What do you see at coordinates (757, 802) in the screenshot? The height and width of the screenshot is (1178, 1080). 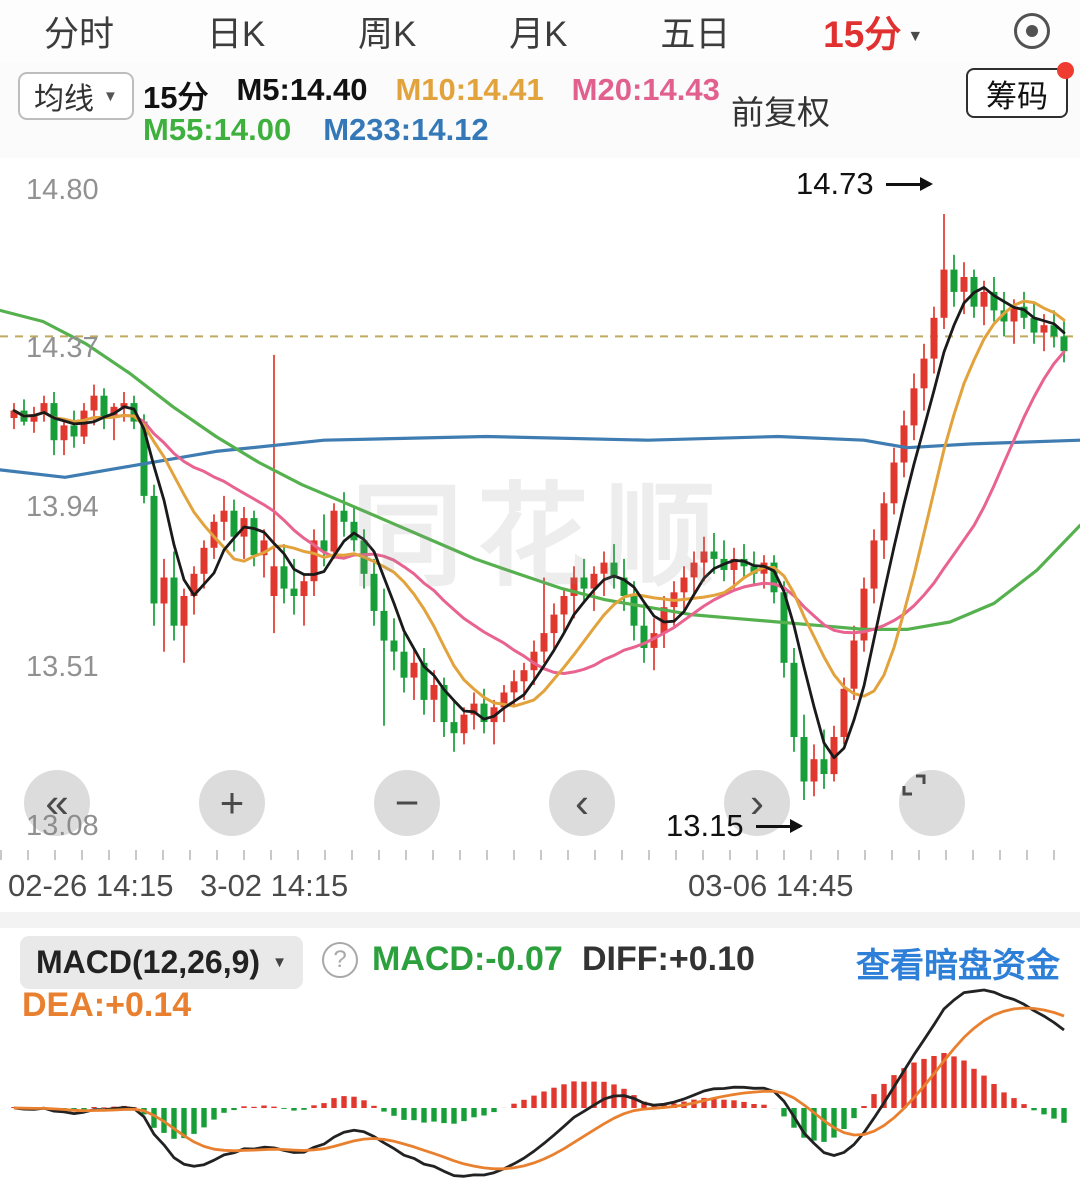 I see `chevron-right-icon: ›` at bounding box center [757, 802].